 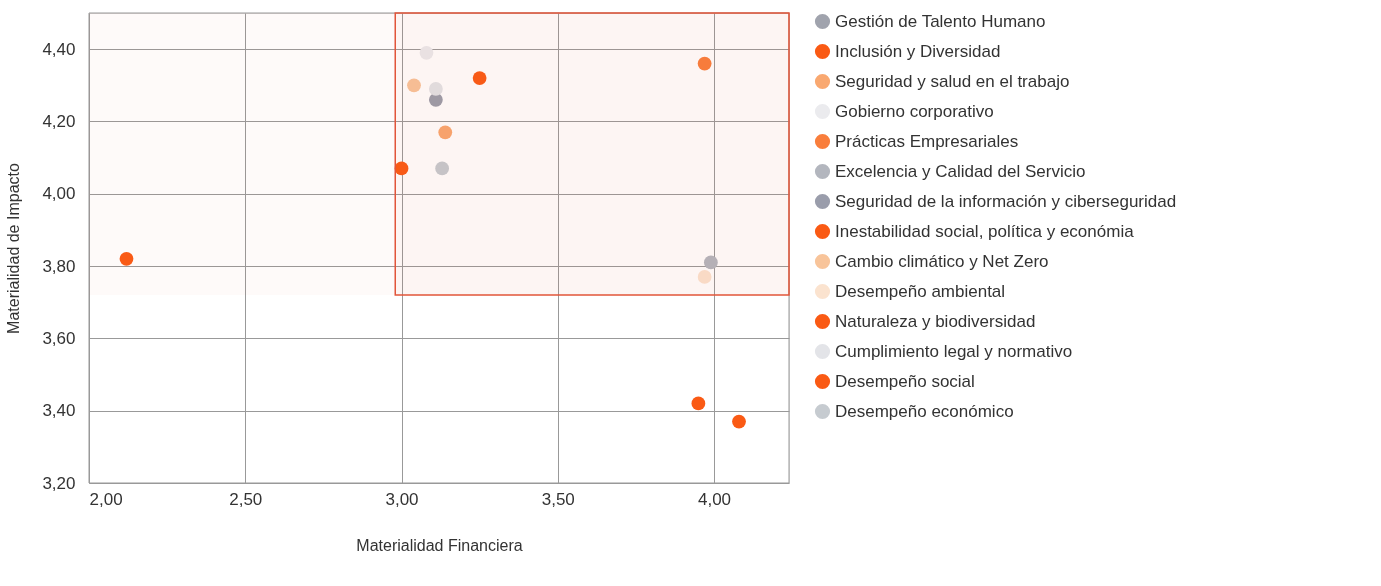 I want to click on y-axis-title: Materialidad de Impacto, so click(x=14, y=248).